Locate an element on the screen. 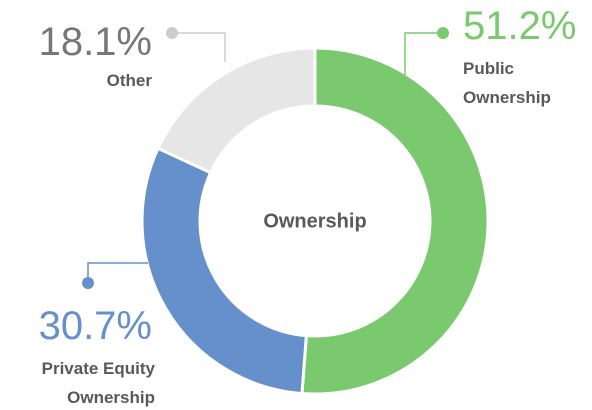  category-label: Other is located at coordinates (129, 80).